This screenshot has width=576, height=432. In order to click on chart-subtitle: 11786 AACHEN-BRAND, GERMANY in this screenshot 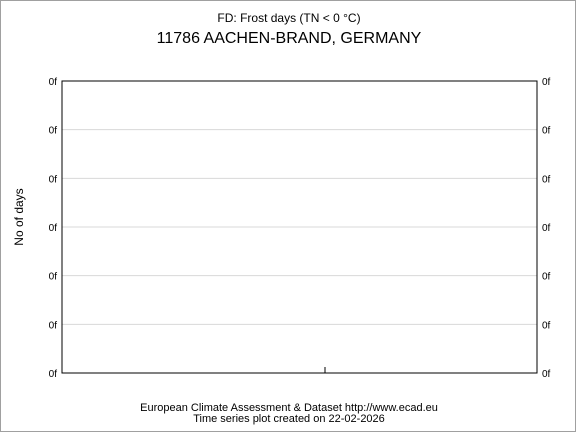, I will do `click(289, 38)`.